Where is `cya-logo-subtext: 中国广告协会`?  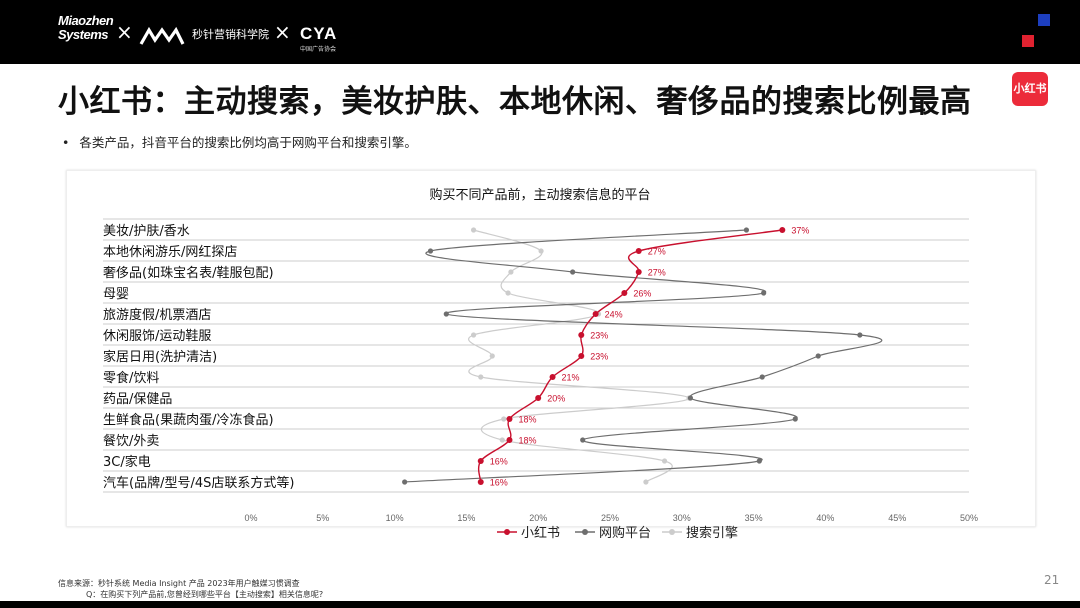
cya-logo-subtext: 中国广告协会 is located at coordinates (318, 50).